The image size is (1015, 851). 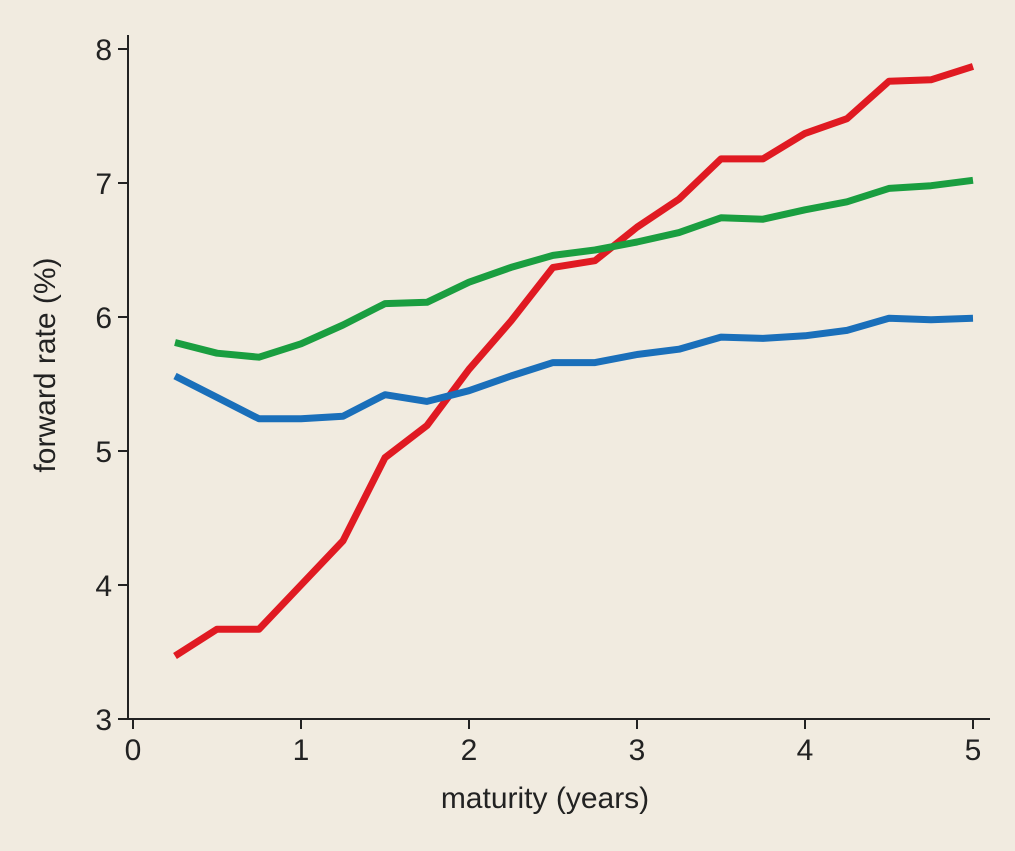 I want to click on x-tick-label: 0, so click(x=133, y=750).